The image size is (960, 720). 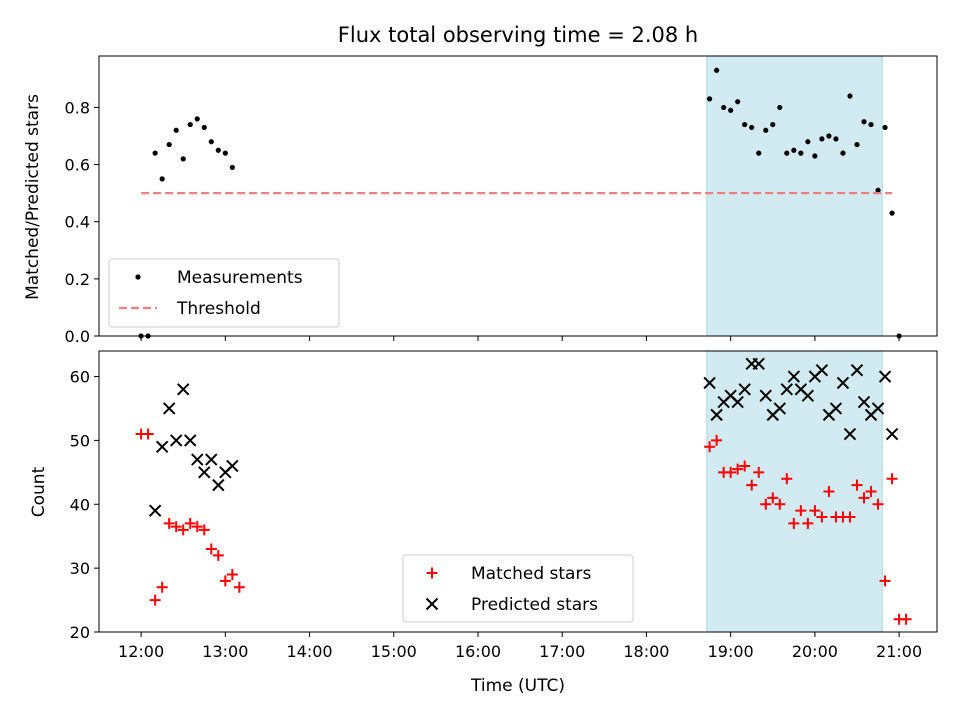 What do you see at coordinates (77, 107) in the screenshot?
I see `y-tick-label: 0.8` at bounding box center [77, 107].